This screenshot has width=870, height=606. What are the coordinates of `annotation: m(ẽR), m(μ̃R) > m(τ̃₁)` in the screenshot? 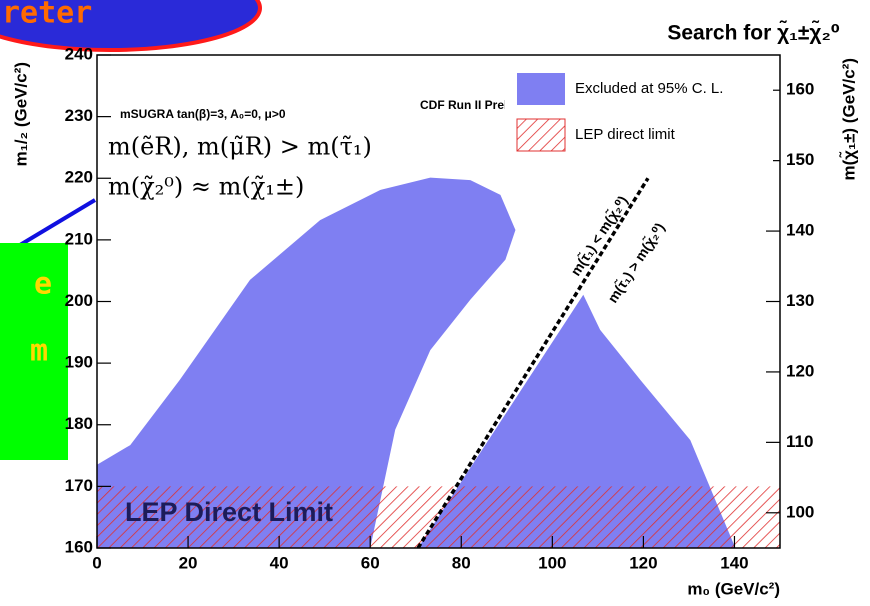 It's located at (240, 147).